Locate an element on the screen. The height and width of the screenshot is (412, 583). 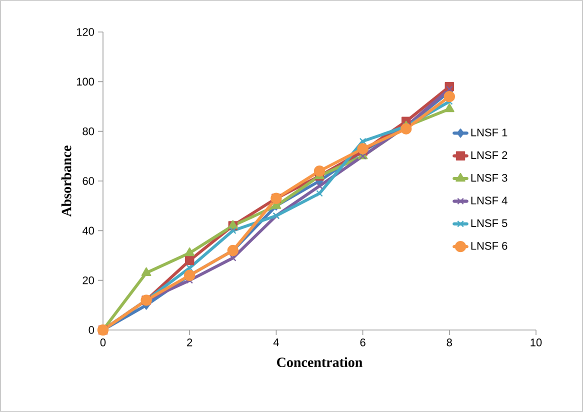
y-tick-label: 80 is located at coordinates (88, 131).